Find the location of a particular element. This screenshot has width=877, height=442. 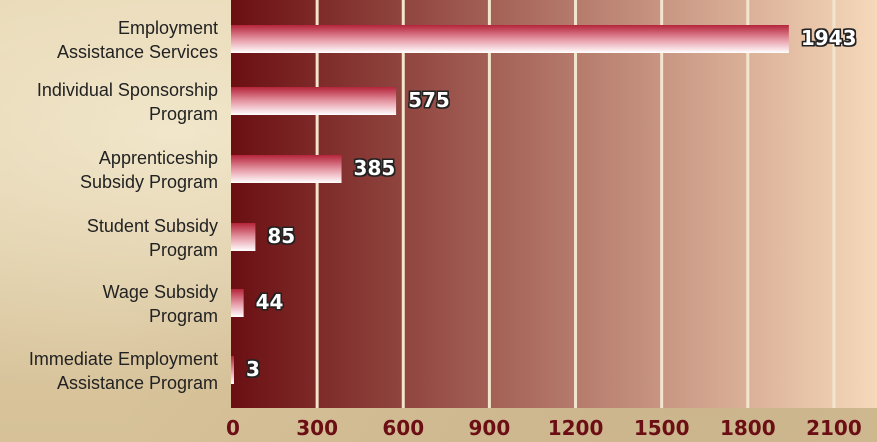

value-label: 575 is located at coordinates (429, 100).